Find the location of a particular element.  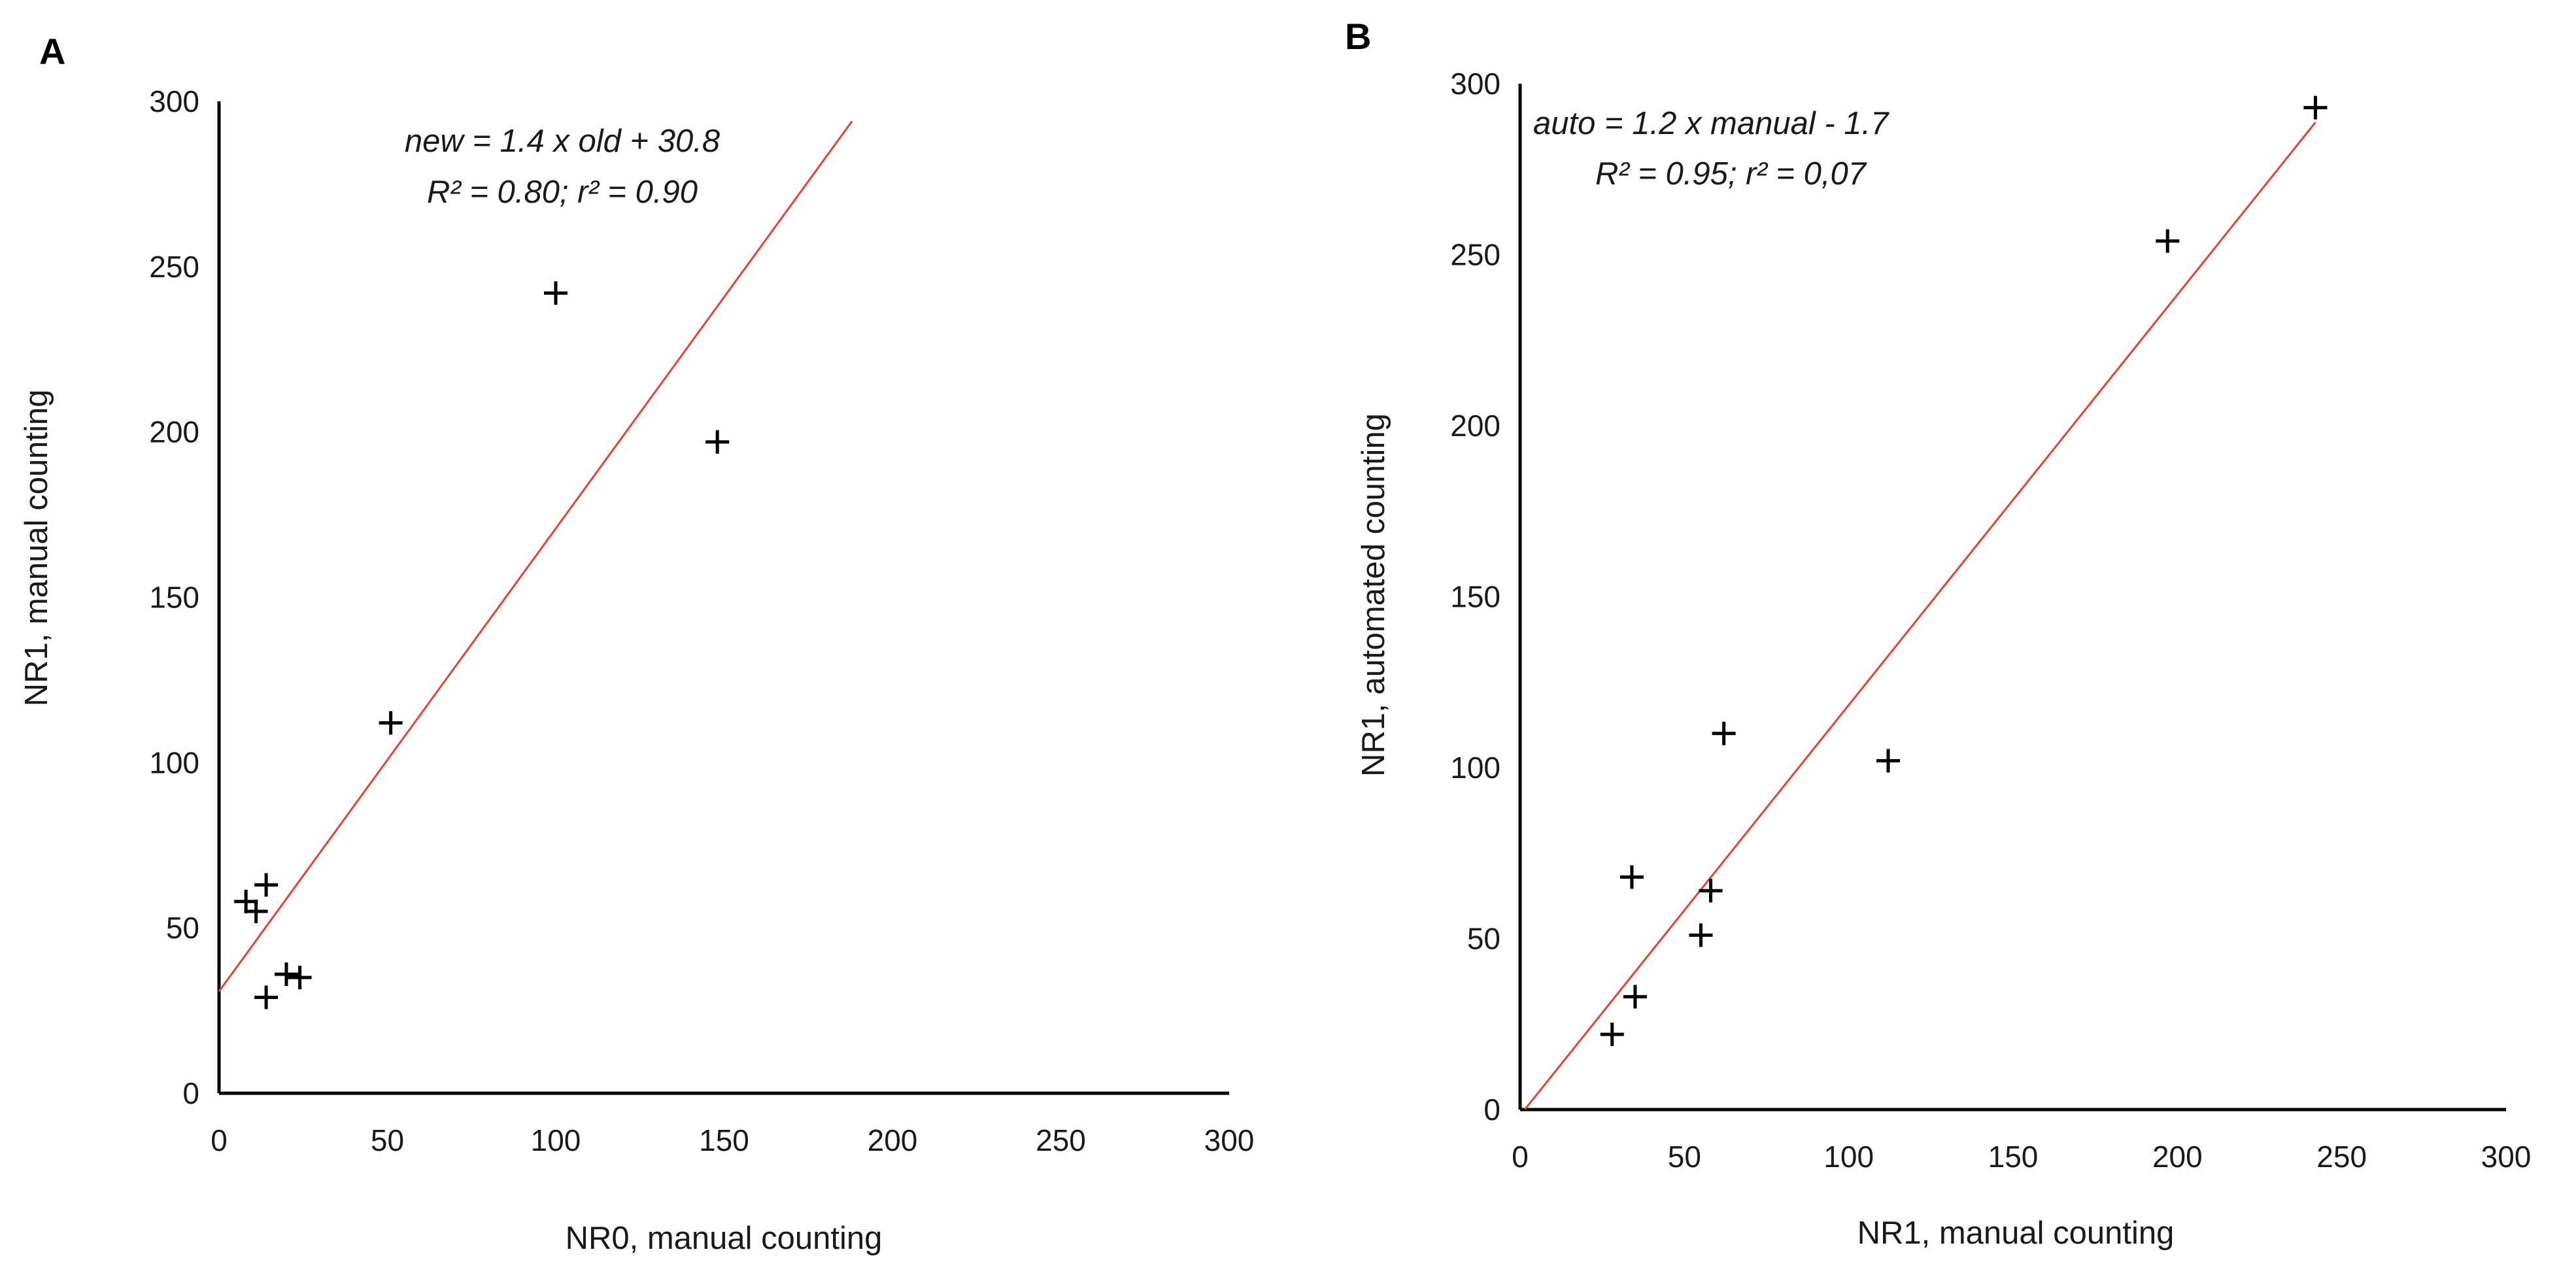

panel-b-label: B is located at coordinates (1358, 36).